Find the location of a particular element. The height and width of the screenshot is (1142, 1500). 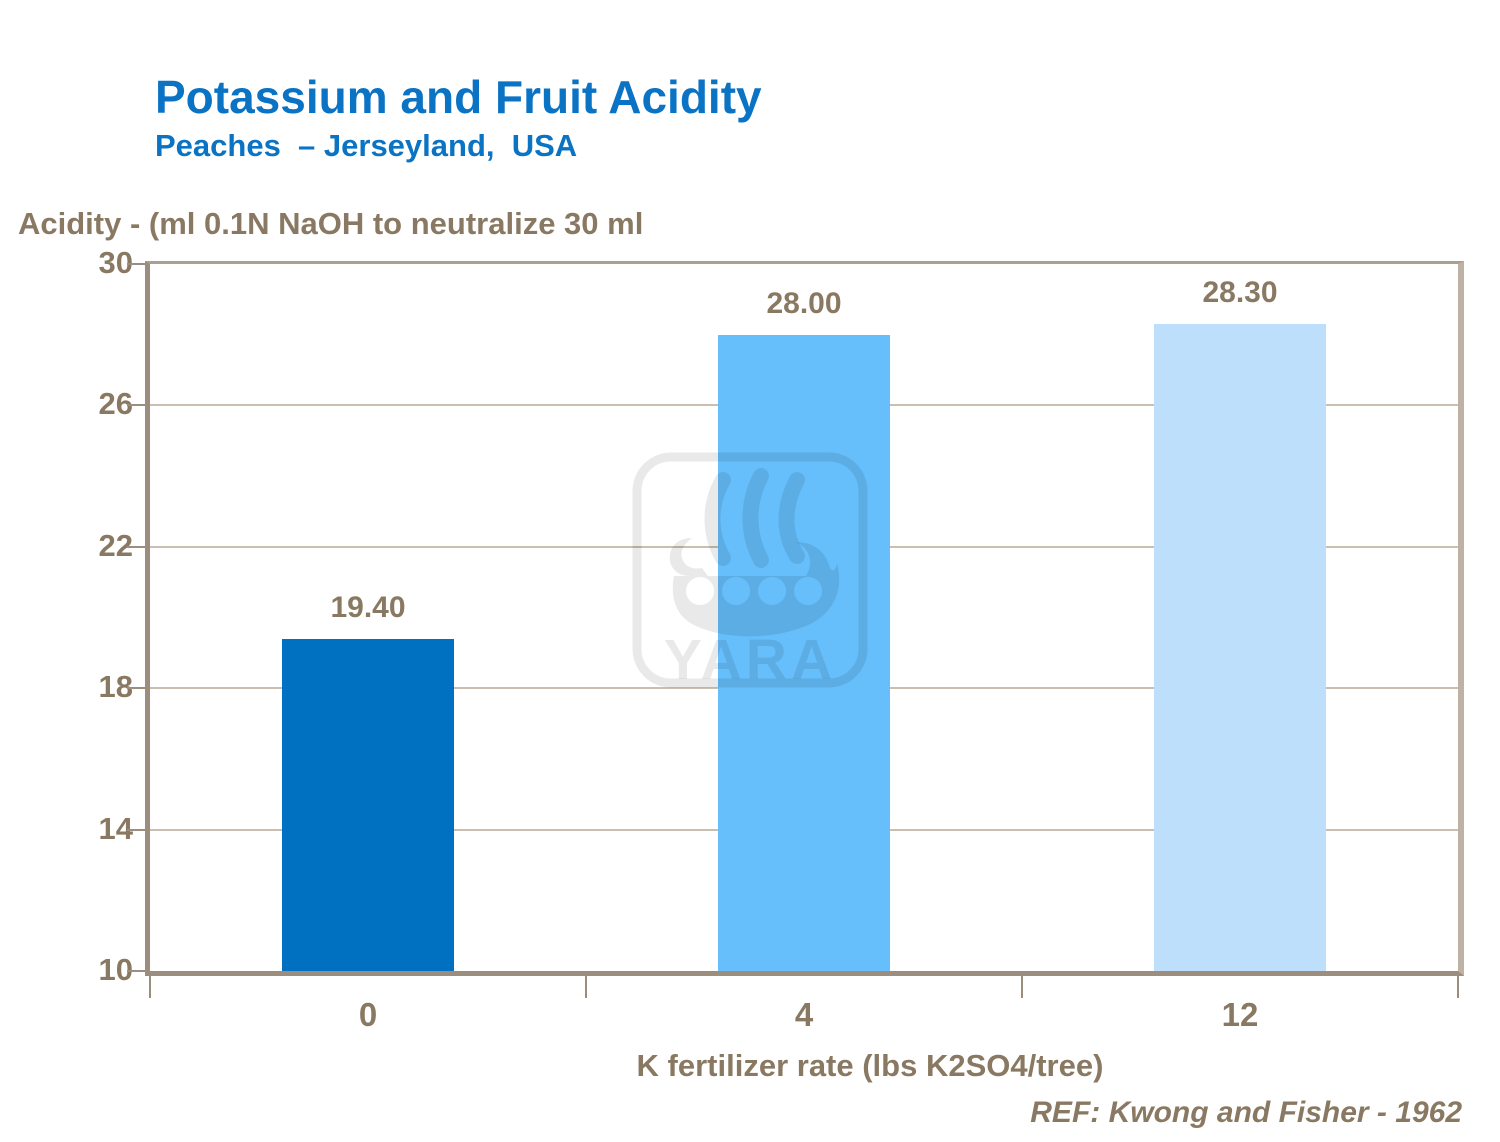

y-tick-label: 18 is located at coordinates (115, 687).